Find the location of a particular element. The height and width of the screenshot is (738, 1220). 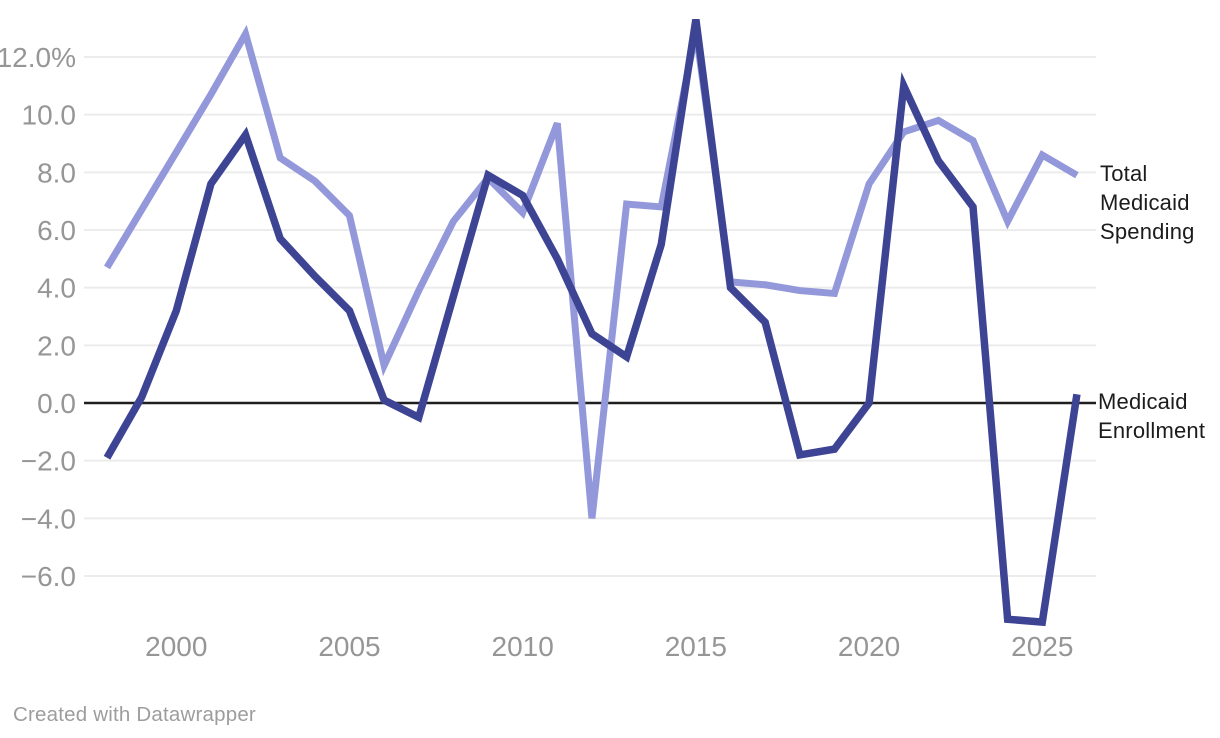

x-axis-tick-label: 2020 is located at coordinates (869, 646).